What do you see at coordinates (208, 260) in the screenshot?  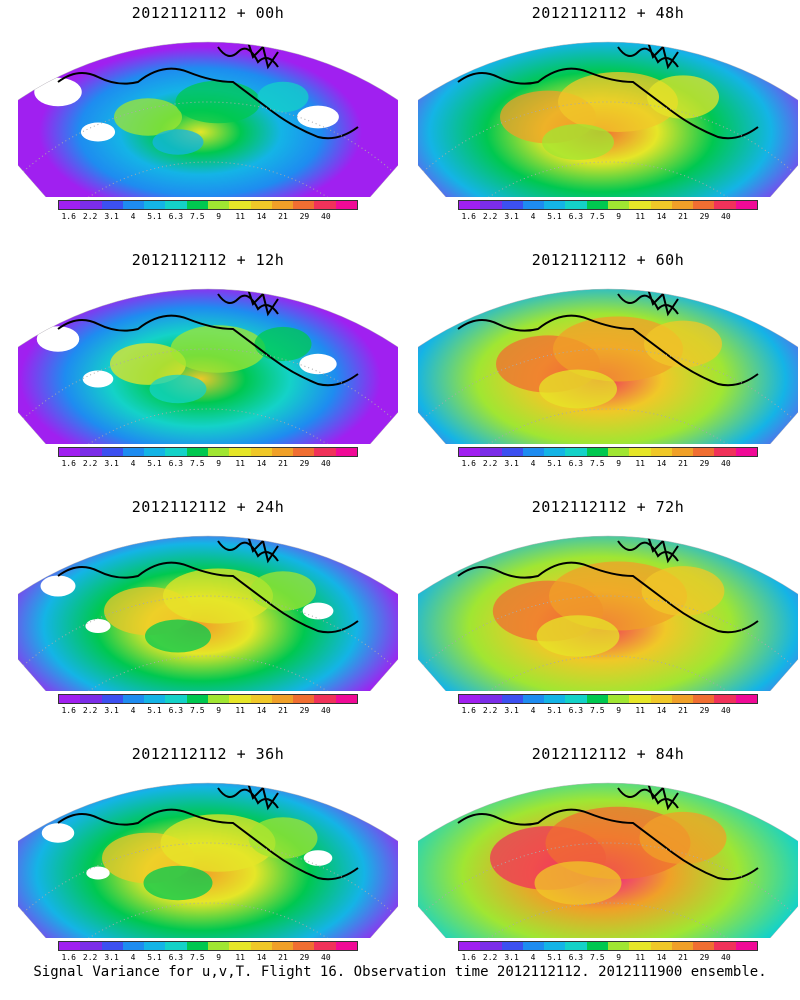 I see `panel-title: 2012112112 + 12h` at bounding box center [208, 260].